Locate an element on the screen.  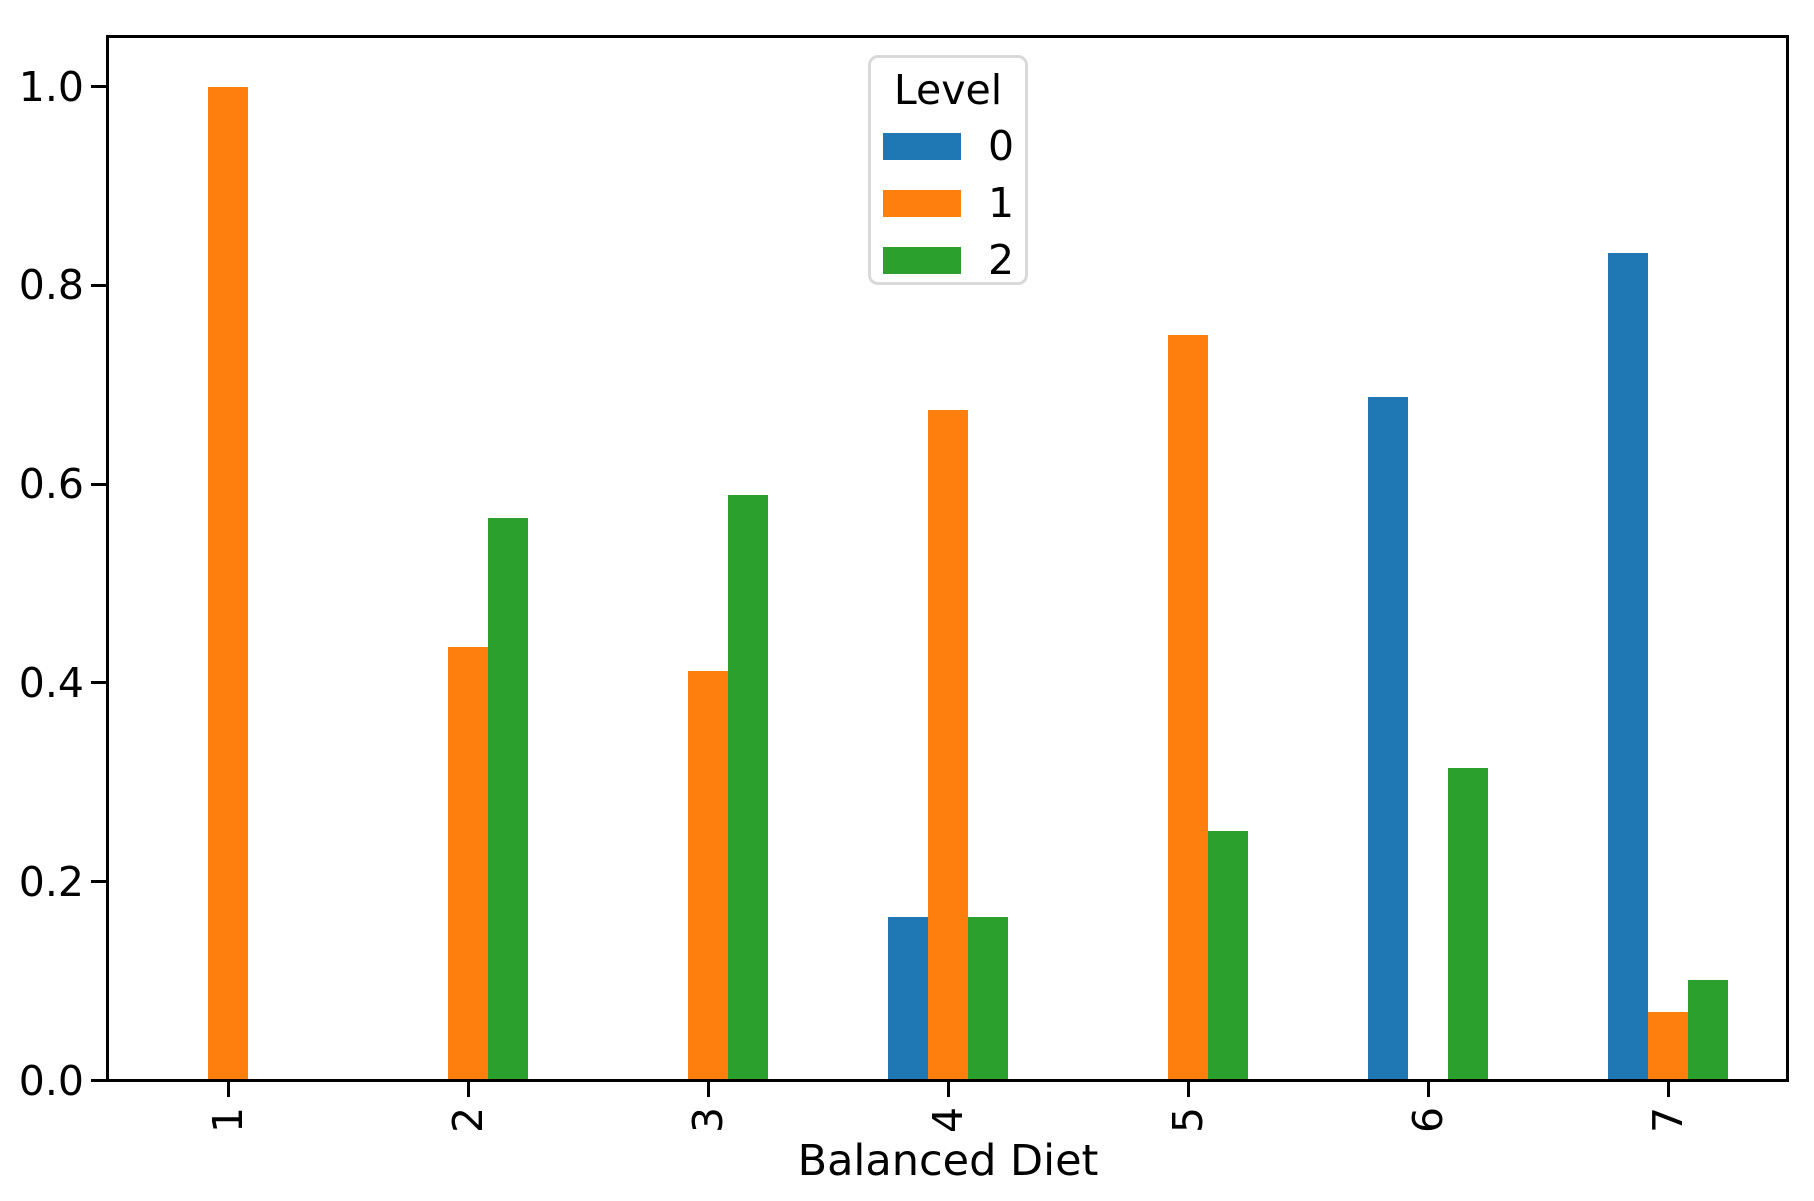
x-axis-label: Balanced Diet is located at coordinates (948, 1161).